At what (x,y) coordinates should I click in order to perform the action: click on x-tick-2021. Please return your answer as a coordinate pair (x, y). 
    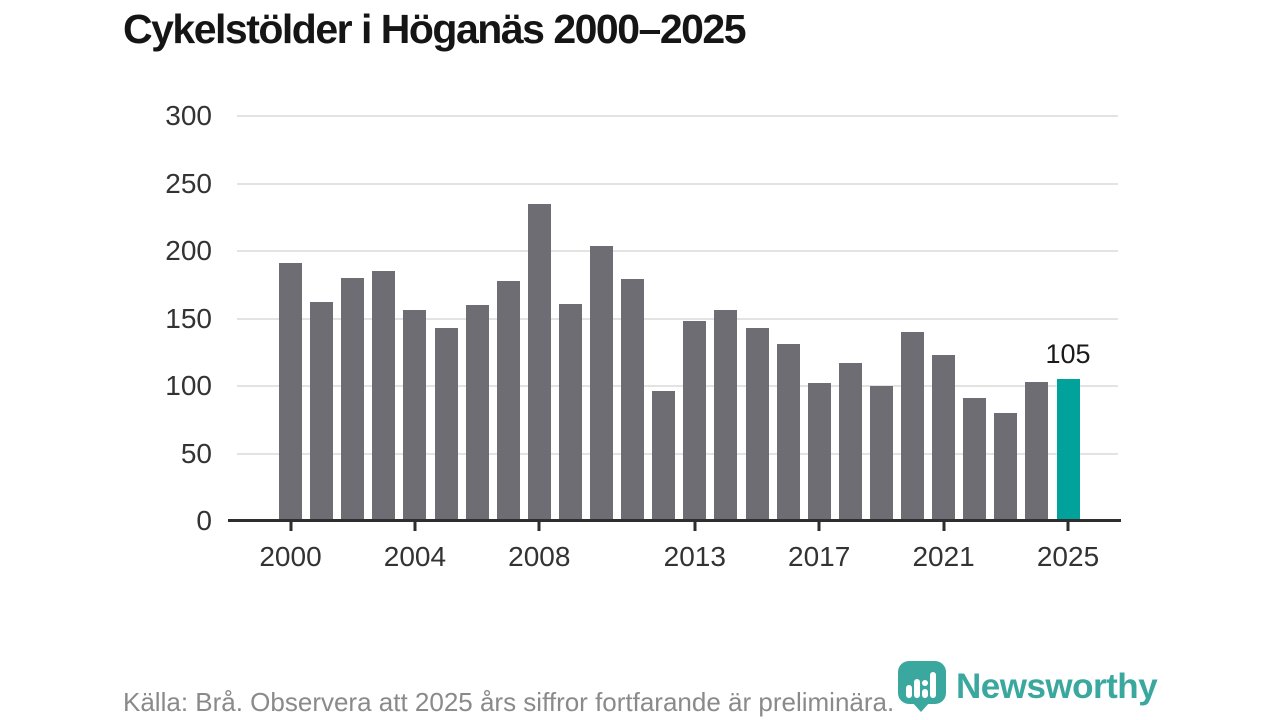
    Looking at the image, I should click on (944, 526).